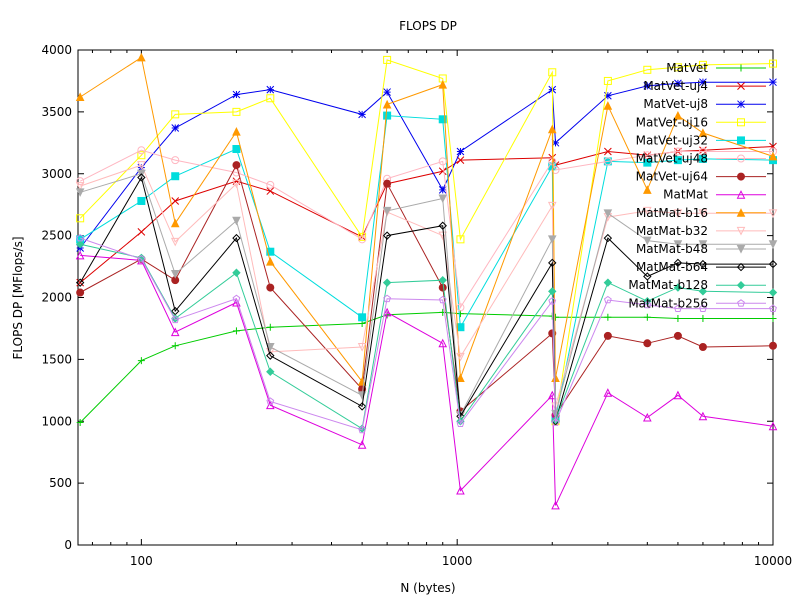 Image resolution: width=800 pixels, height=600 pixels. Describe the element at coordinates (427, 588) in the screenshot. I see `x-axis-label: N (bytes)` at that location.